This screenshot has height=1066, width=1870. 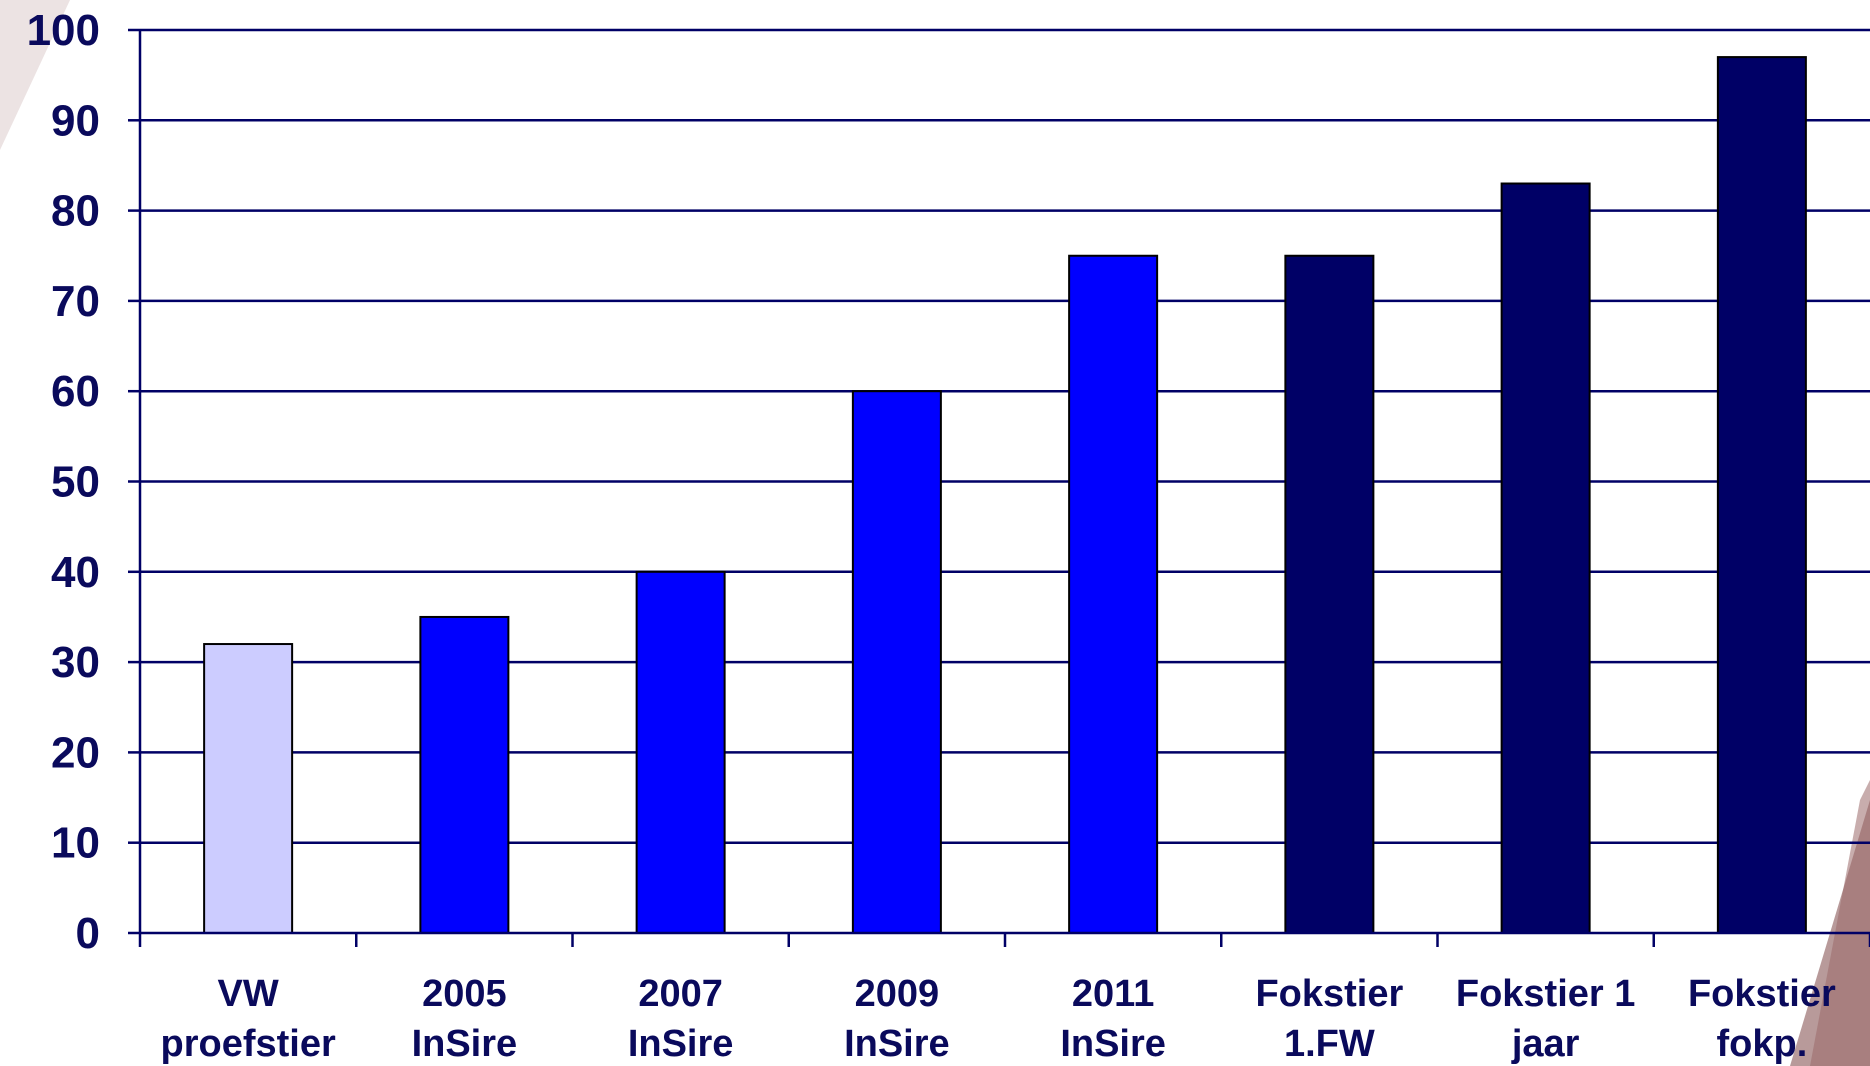 I want to click on x-tick-label-line: VW, so click(x=248, y=994).